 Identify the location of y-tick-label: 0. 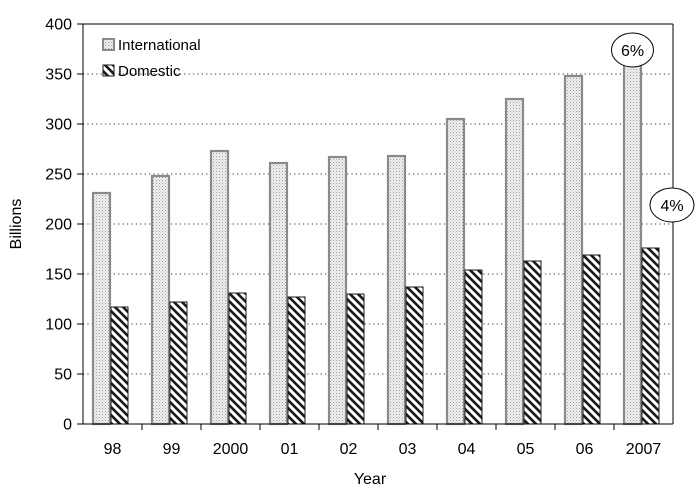
(67, 425).